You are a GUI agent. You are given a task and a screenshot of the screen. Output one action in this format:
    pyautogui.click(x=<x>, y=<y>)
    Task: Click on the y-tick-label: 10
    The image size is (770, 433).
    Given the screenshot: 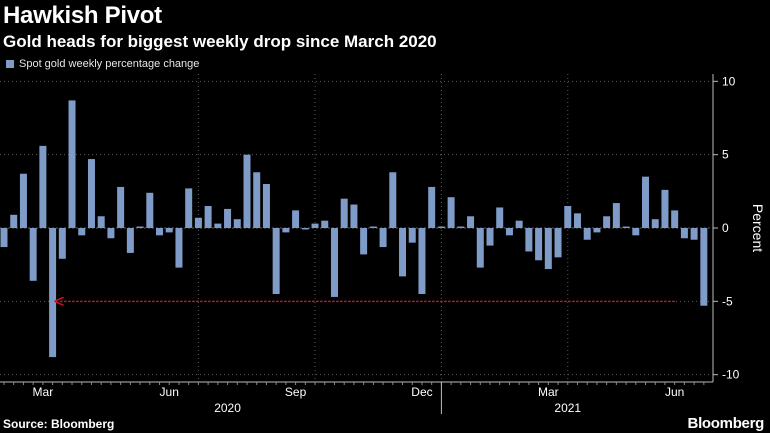 What is the action you would take?
    pyautogui.click(x=729, y=81)
    